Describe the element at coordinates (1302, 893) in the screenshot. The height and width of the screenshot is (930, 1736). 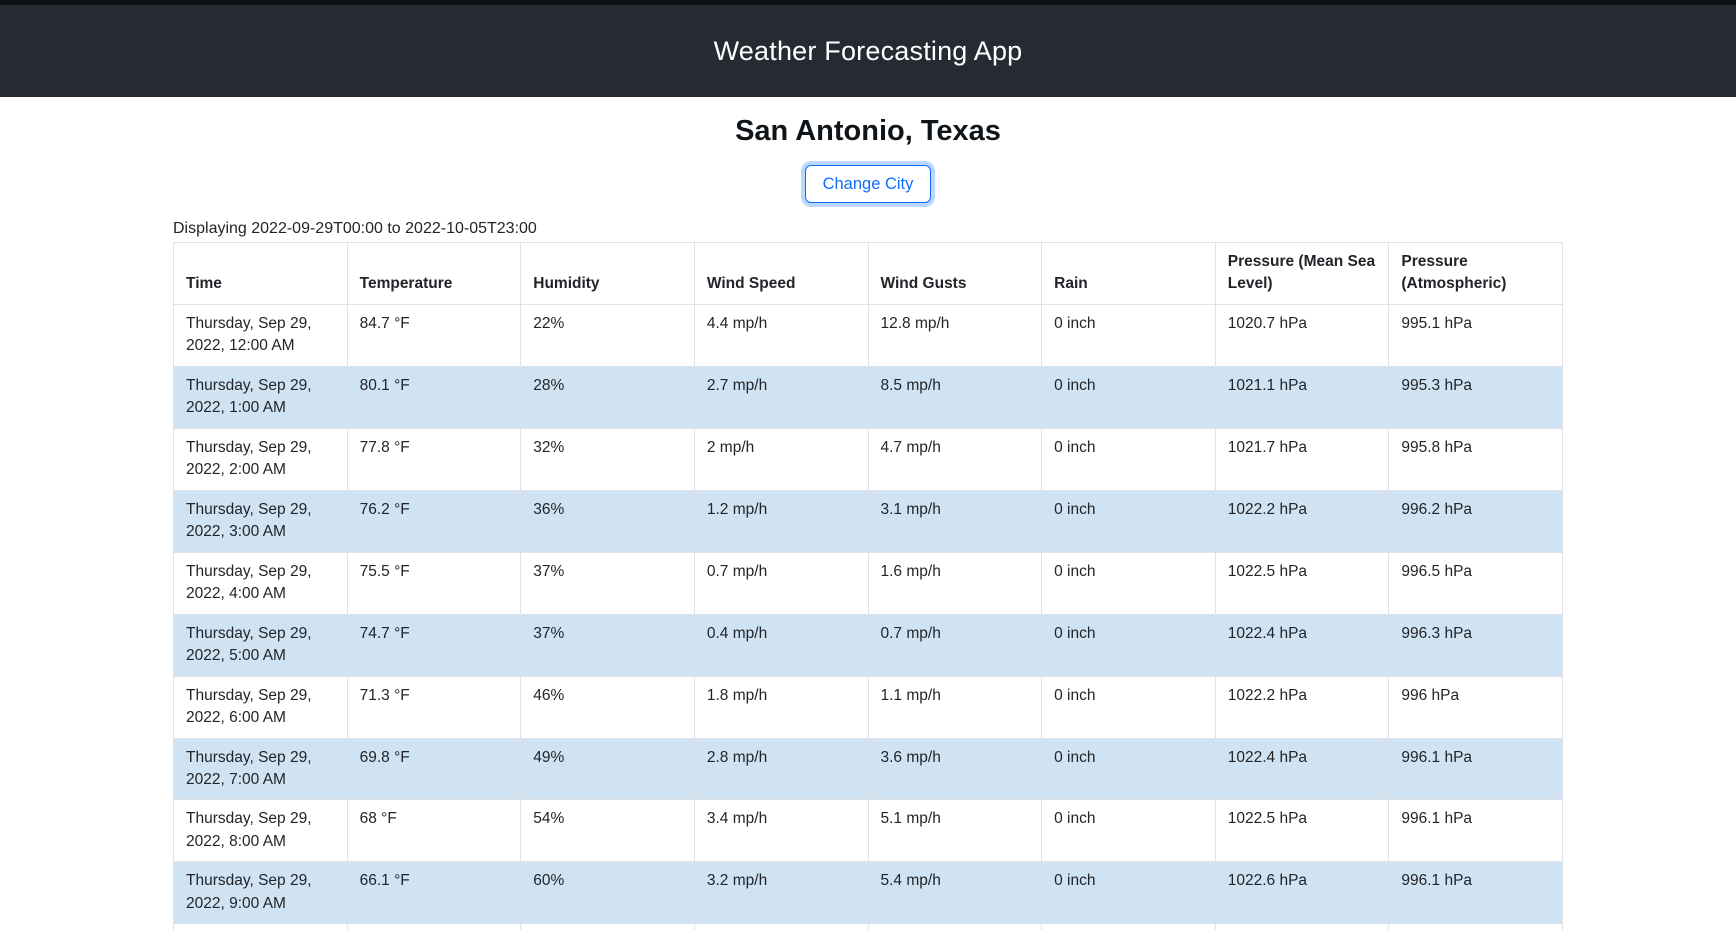
I see `table-cell: 1022.6 hPa` at that location.